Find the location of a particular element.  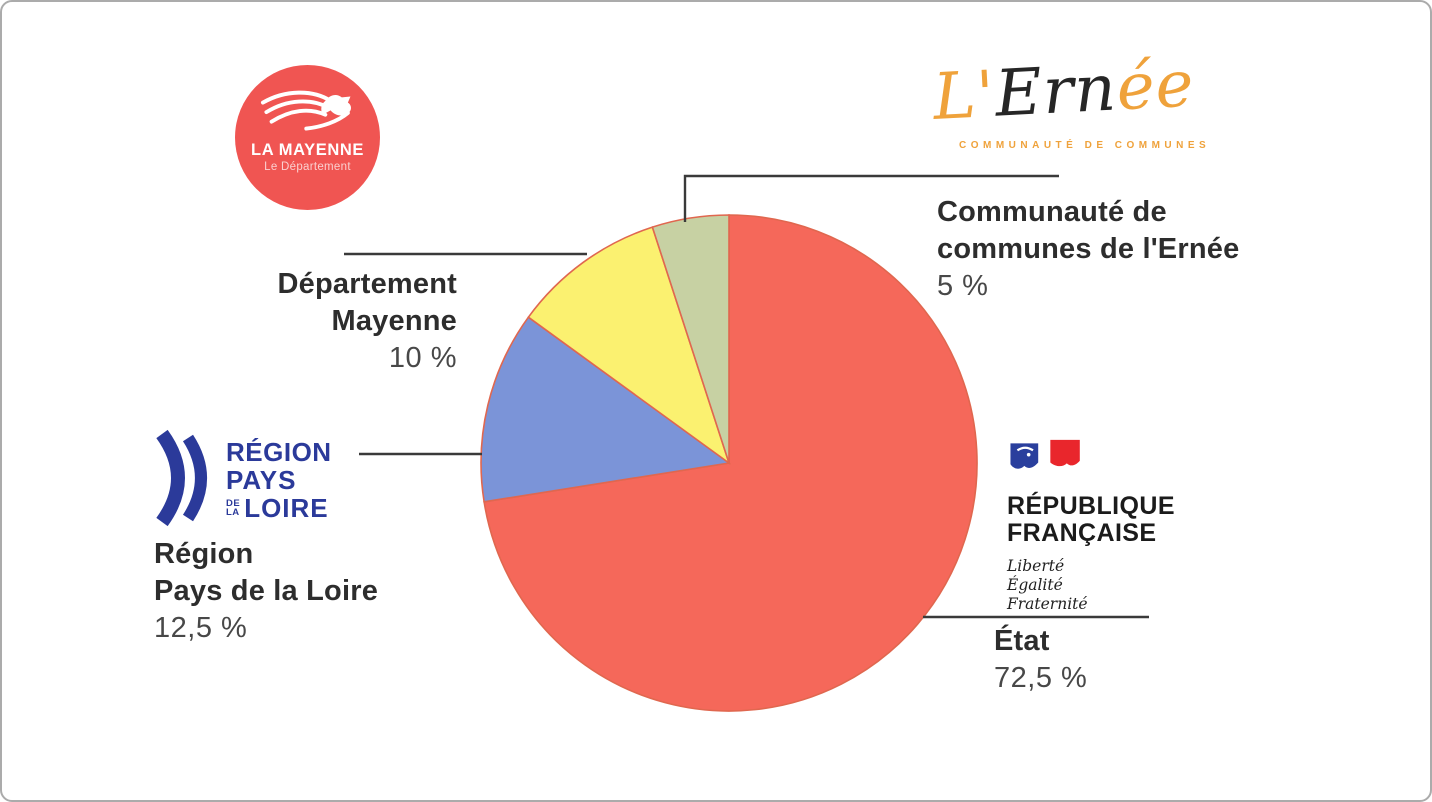

label-line: Région is located at coordinates (204, 554).